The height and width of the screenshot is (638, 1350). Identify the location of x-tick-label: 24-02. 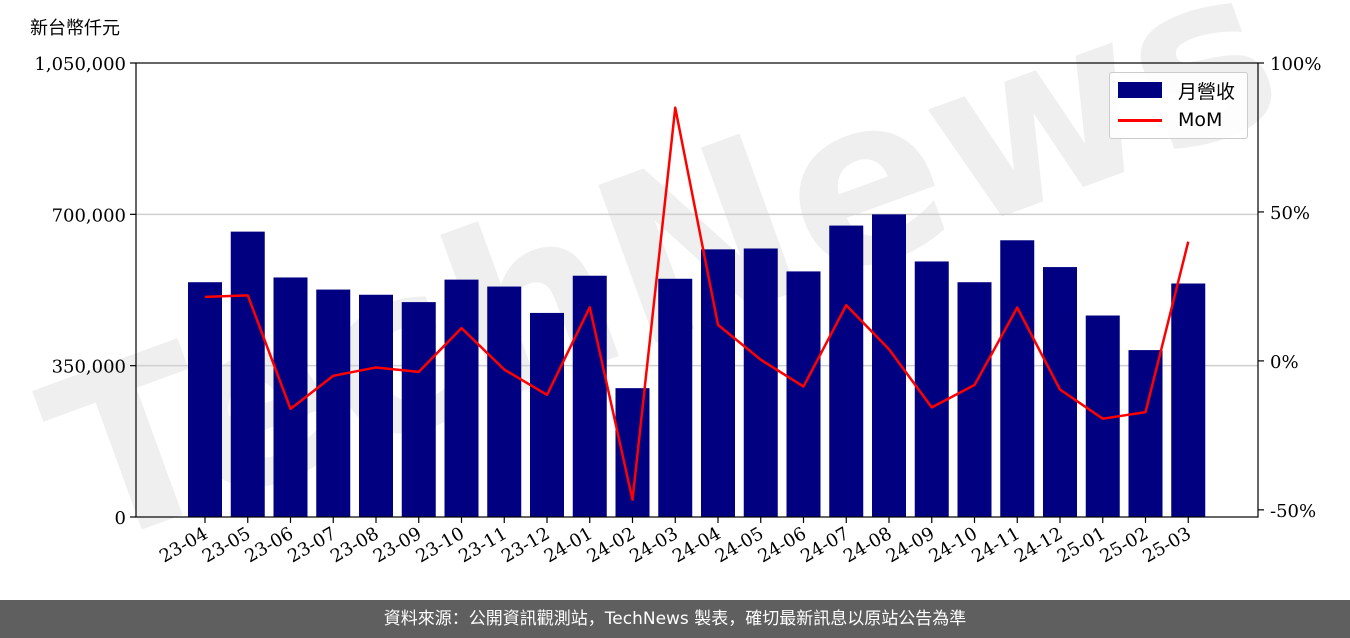
(611, 545).